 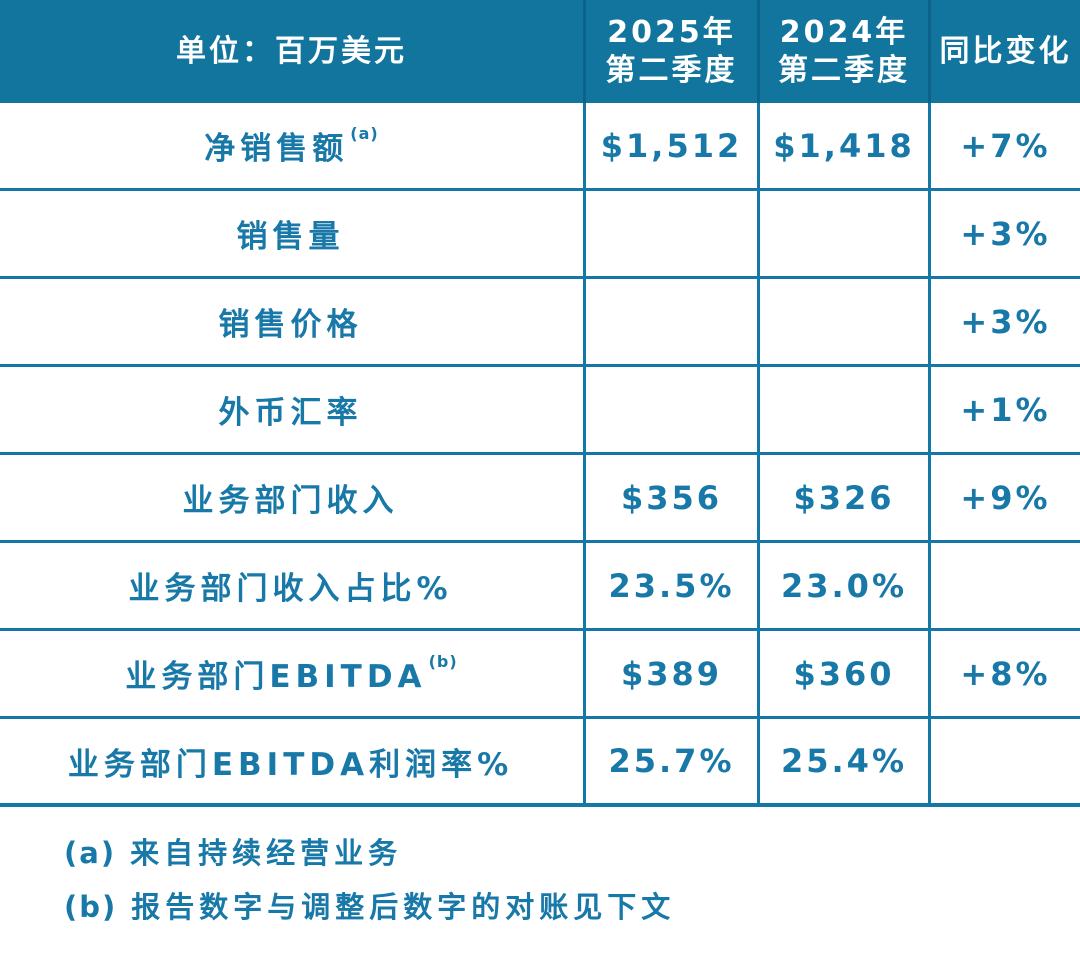 What do you see at coordinates (90, 853) in the screenshot?
I see `footnote-a-marker: (a)` at bounding box center [90, 853].